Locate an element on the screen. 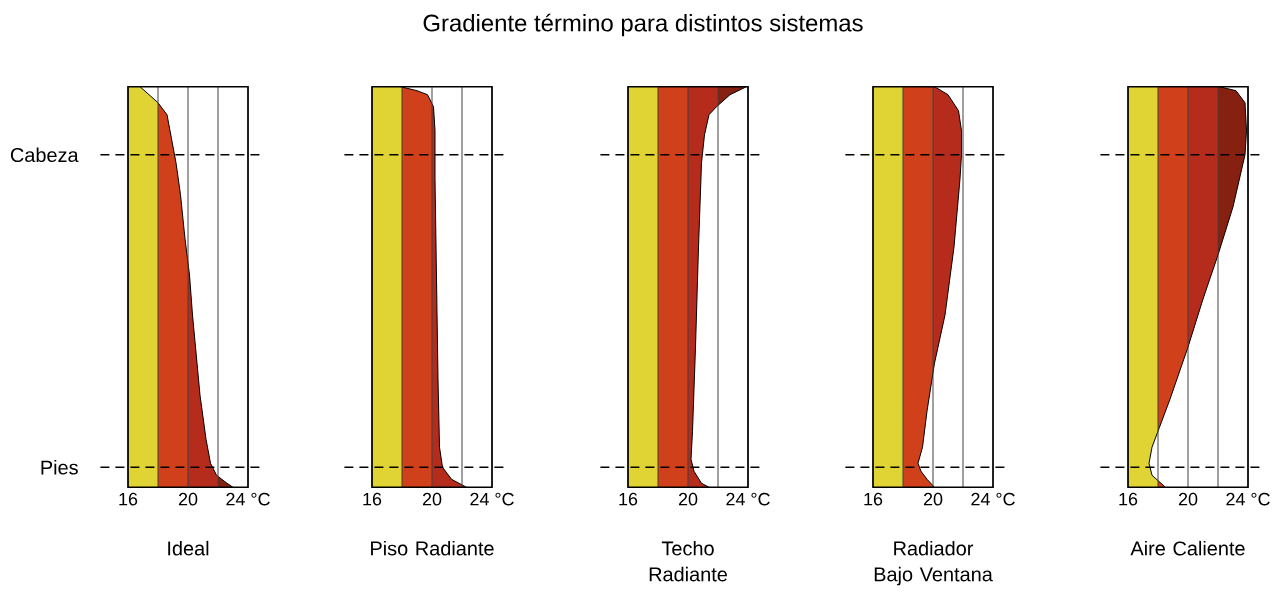  x-axis-title: Ideal is located at coordinates (188, 548).